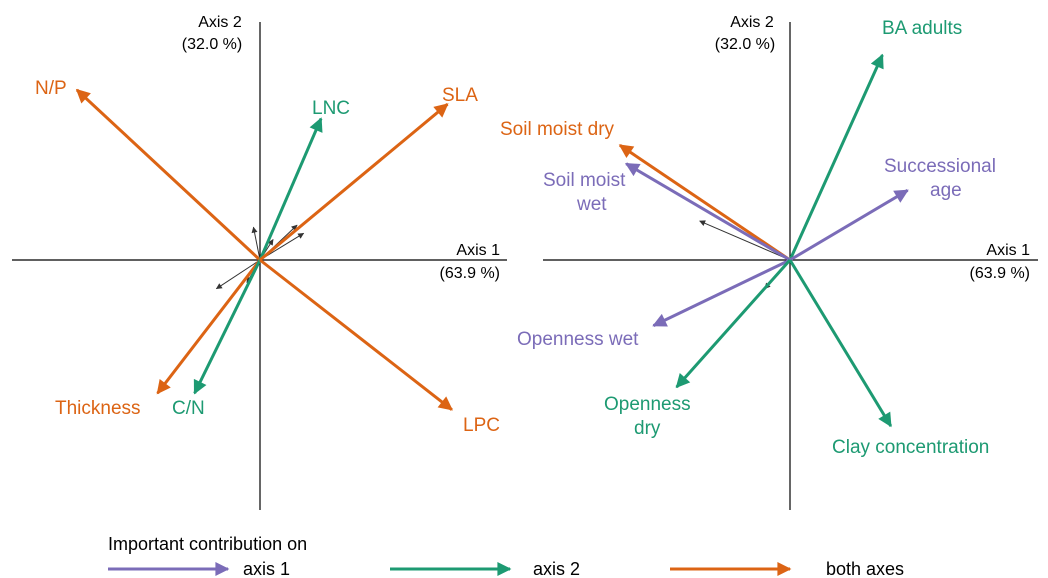 The height and width of the screenshot is (578, 1048). I want to click on left-label-lnc: LNC, so click(331, 108).